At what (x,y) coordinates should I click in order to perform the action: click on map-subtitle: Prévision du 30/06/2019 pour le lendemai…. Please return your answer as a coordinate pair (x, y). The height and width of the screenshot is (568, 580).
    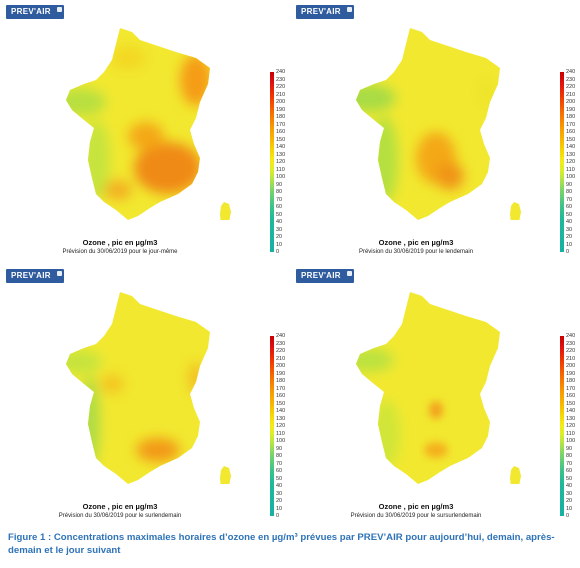
    Looking at the image, I should click on (416, 252).